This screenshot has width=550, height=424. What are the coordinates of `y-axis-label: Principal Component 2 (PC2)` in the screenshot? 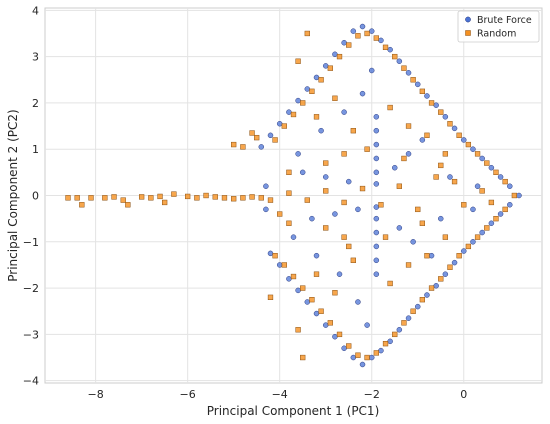 It's located at (13, 195).